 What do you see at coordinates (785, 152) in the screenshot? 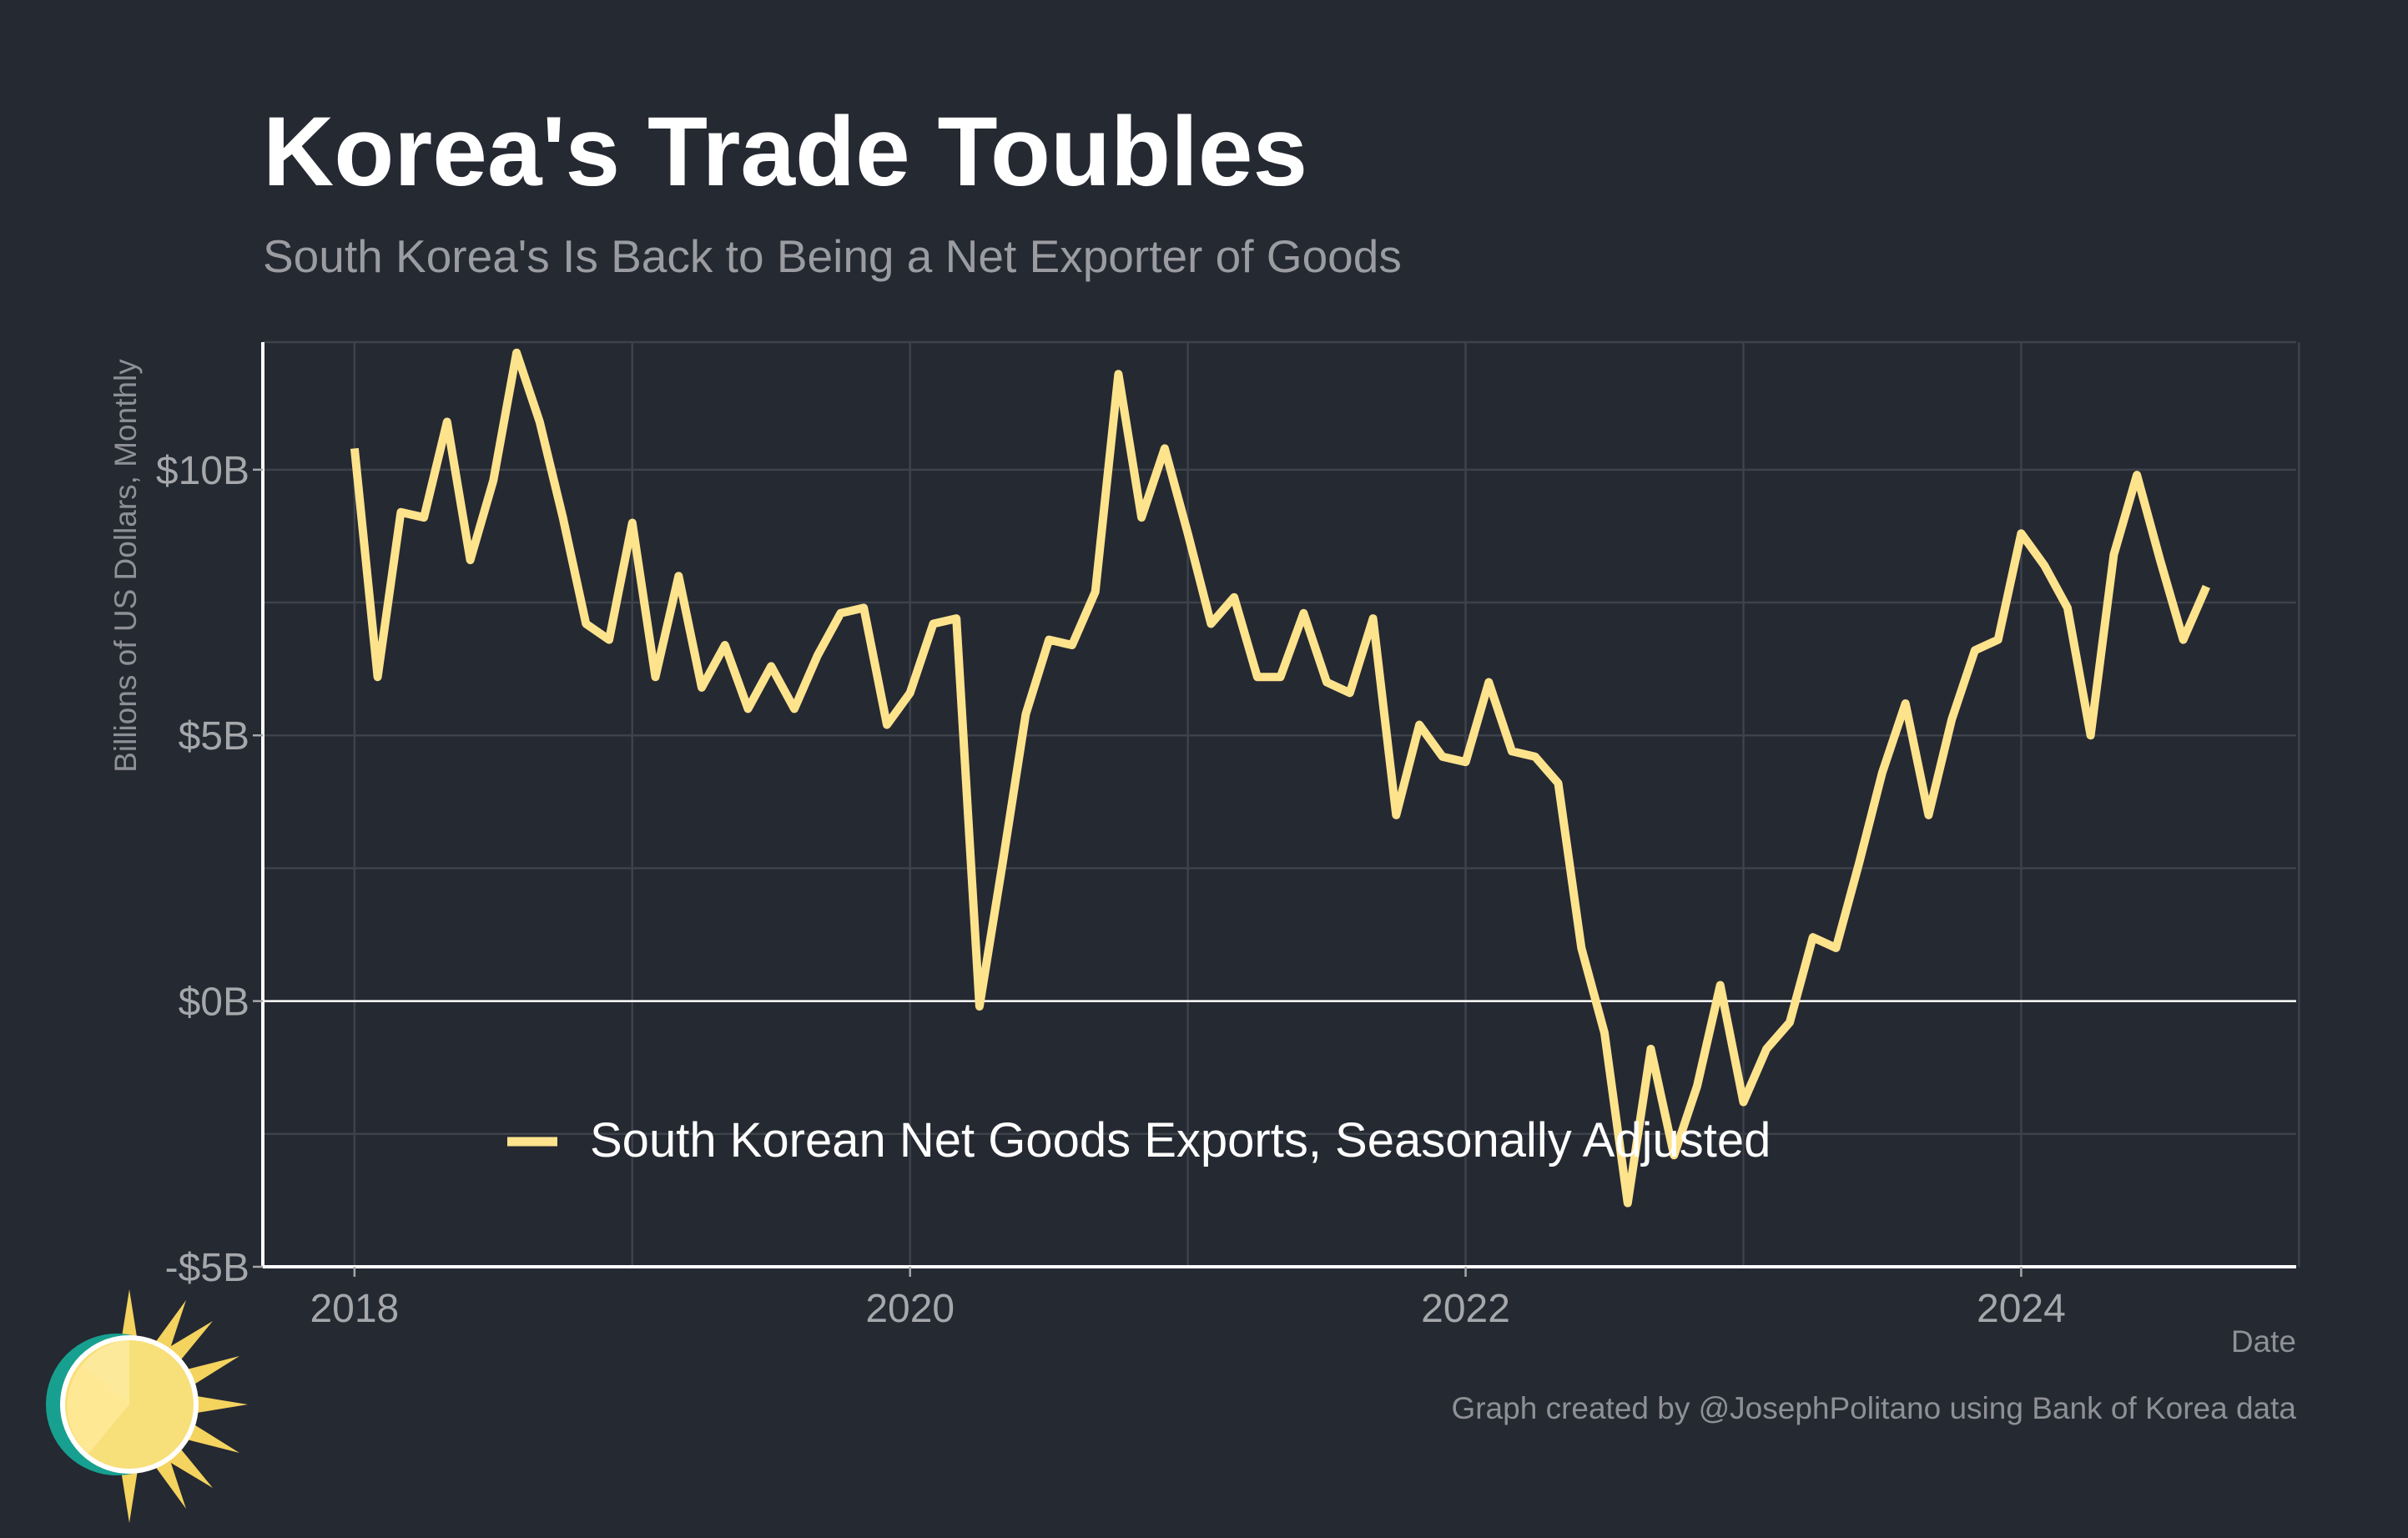
I see `chart-title: Korea's Trade Toubles` at bounding box center [785, 152].